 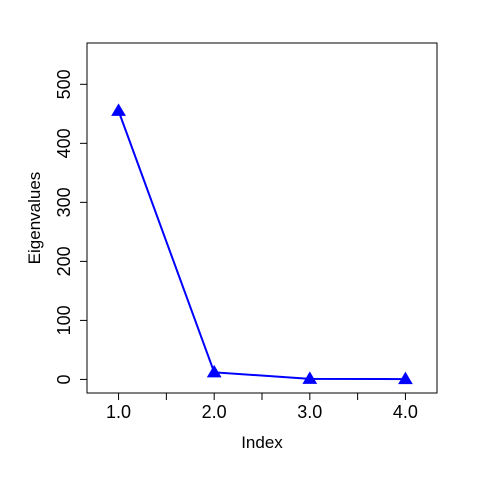 What do you see at coordinates (262, 442) in the screenshot?
I see `x-axis-title: Index` at bounding box center [262, 442].